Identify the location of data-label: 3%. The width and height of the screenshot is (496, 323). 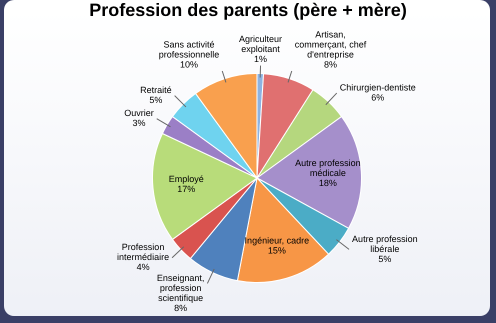
(139, 123).